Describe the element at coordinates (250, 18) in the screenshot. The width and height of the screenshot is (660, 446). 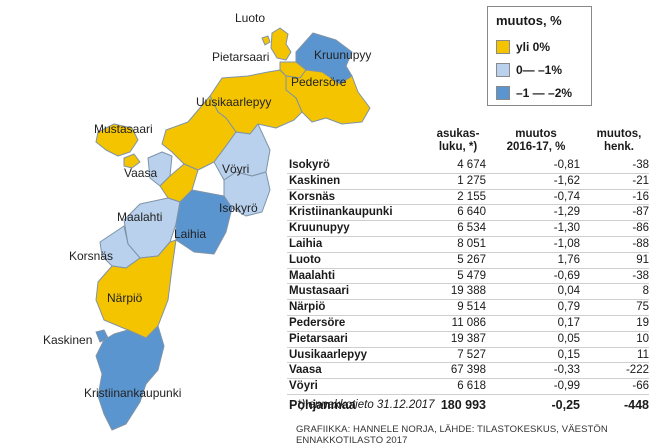
I see `map-label-luoto: Luoto` at that location.